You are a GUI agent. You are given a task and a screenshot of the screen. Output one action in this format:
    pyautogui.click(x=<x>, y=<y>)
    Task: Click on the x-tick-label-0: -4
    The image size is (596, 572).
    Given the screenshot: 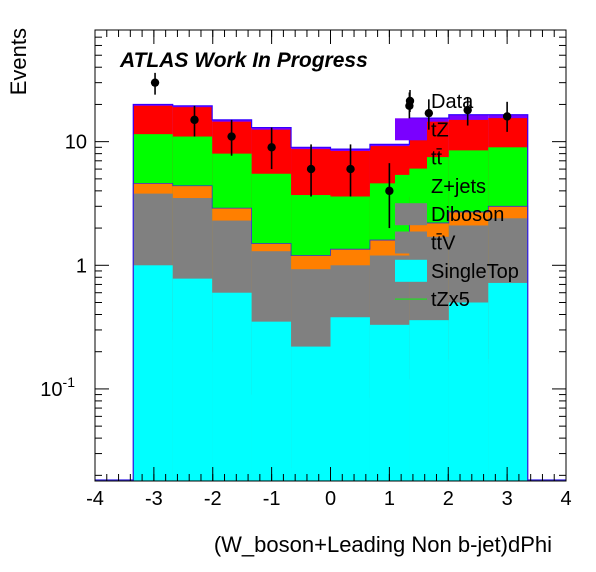 What is the action you would take?
    pyautogui.click(x=95, y=499)
    